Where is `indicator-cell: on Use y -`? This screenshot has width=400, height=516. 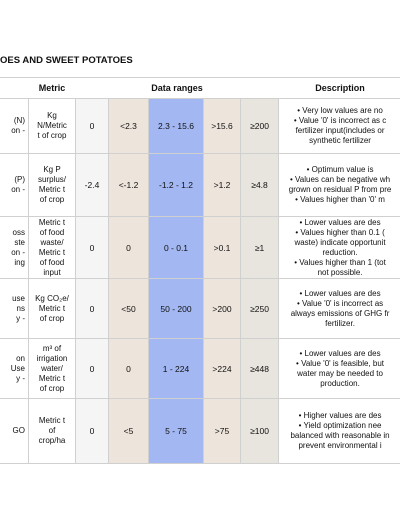 indicator-cell: on Use y - is located at coordinates (14, 368).